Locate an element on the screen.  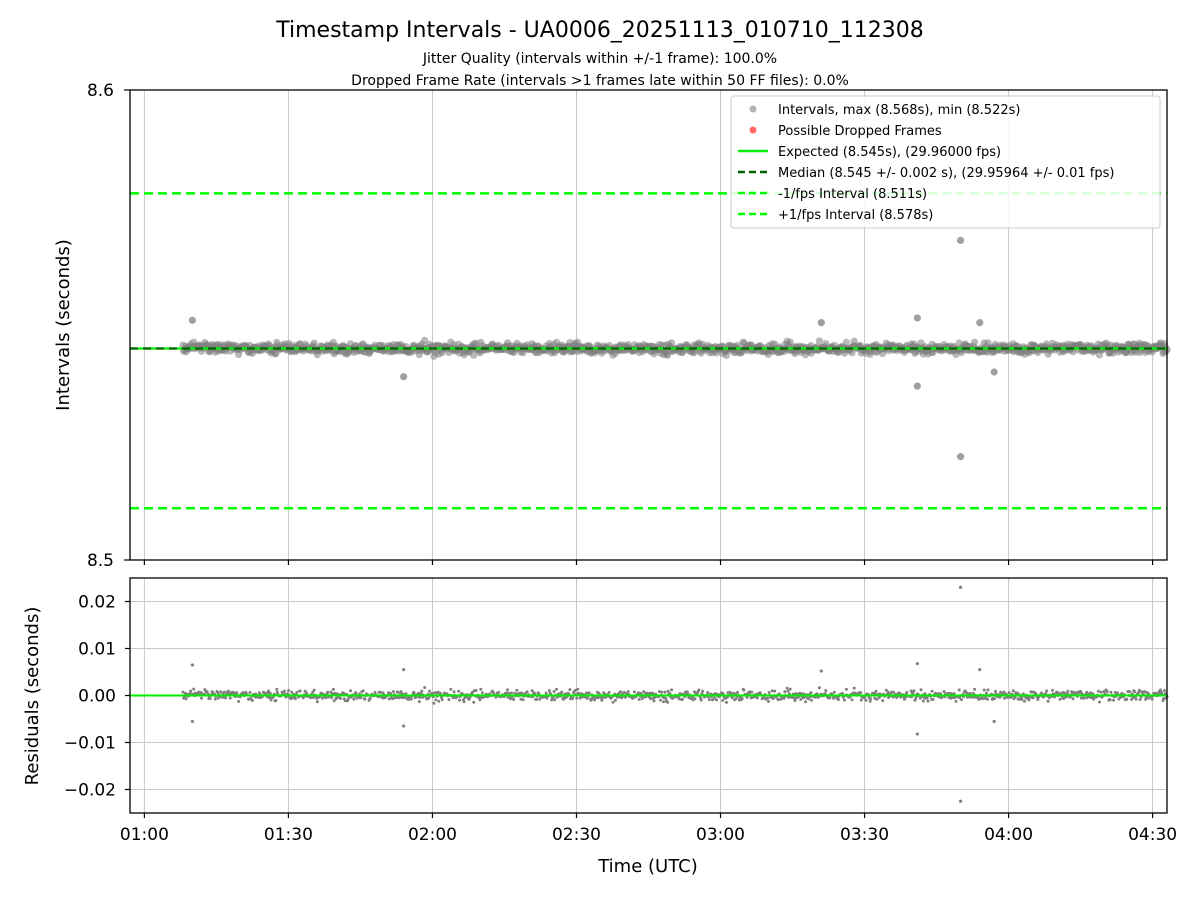
bottom-y-tick-label: 0.01 is located at coordinates (97, 650).